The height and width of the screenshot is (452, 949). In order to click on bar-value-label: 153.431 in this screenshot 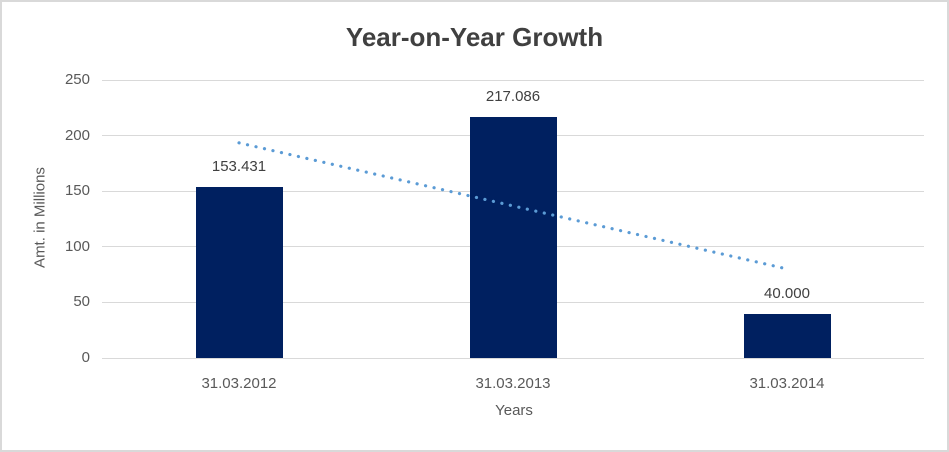, I will do `click(239, 167)`.